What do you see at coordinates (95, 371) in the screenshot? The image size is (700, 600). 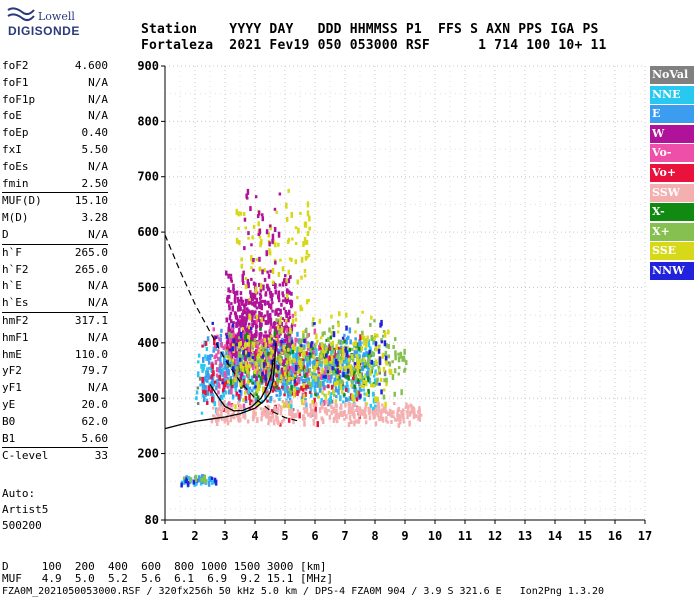 I see `param-value: 79.7` at bounding box center [95, 371].